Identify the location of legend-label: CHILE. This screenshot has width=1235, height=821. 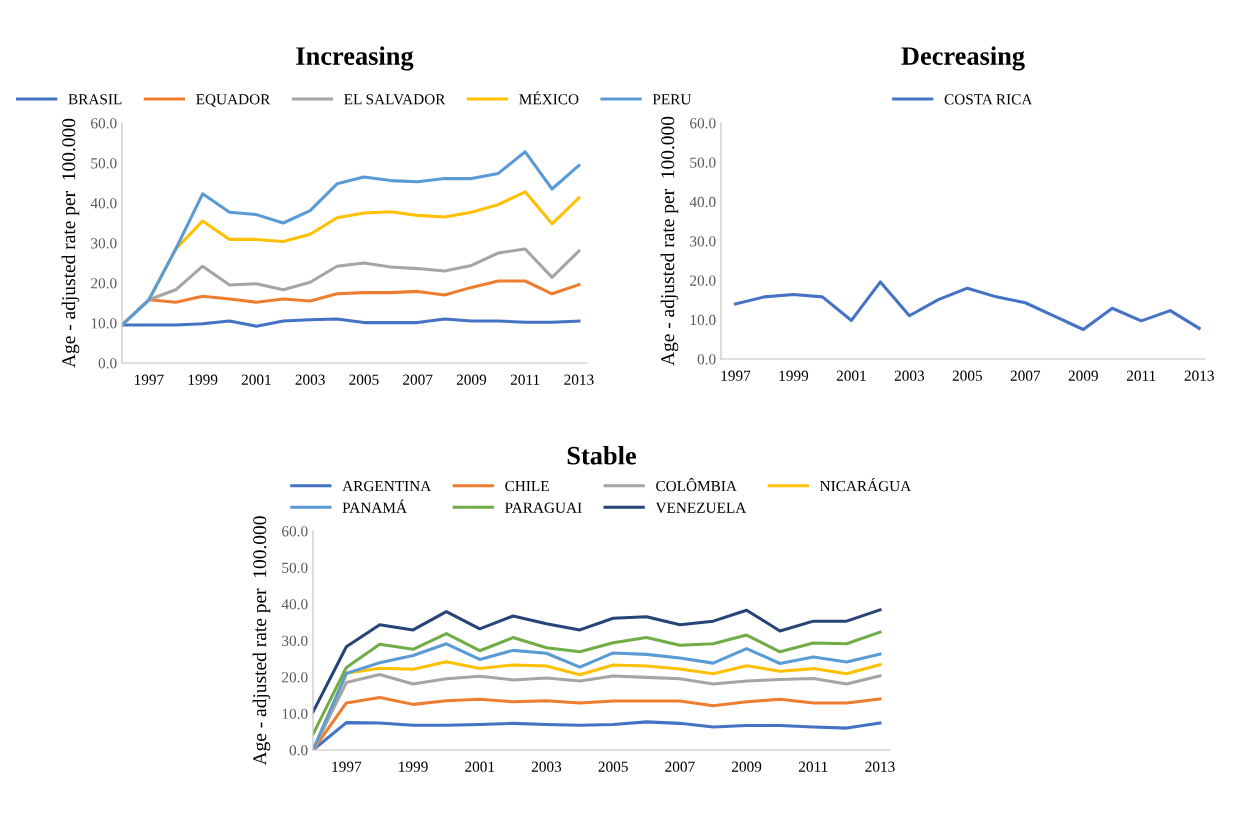
(527, 486).